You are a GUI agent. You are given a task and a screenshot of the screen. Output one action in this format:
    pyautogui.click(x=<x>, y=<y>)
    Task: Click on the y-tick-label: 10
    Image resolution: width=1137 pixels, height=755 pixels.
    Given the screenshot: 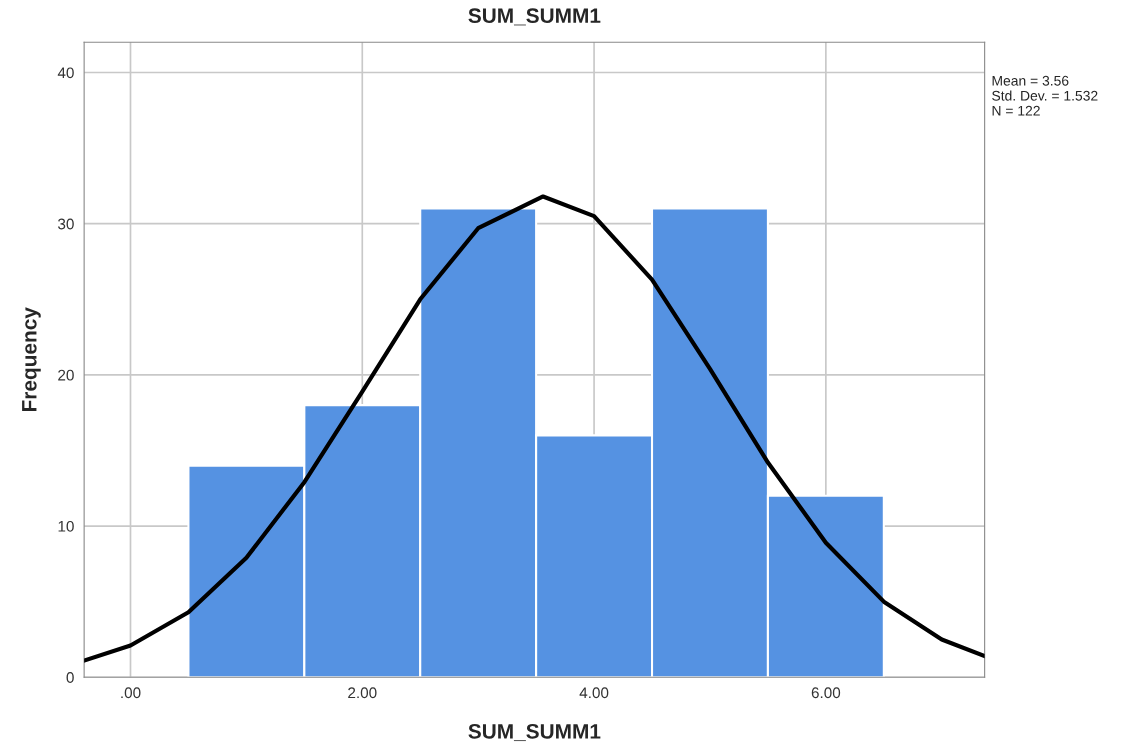 What is the action you would take?
    pyautogui.click(x=66, y=526)
    